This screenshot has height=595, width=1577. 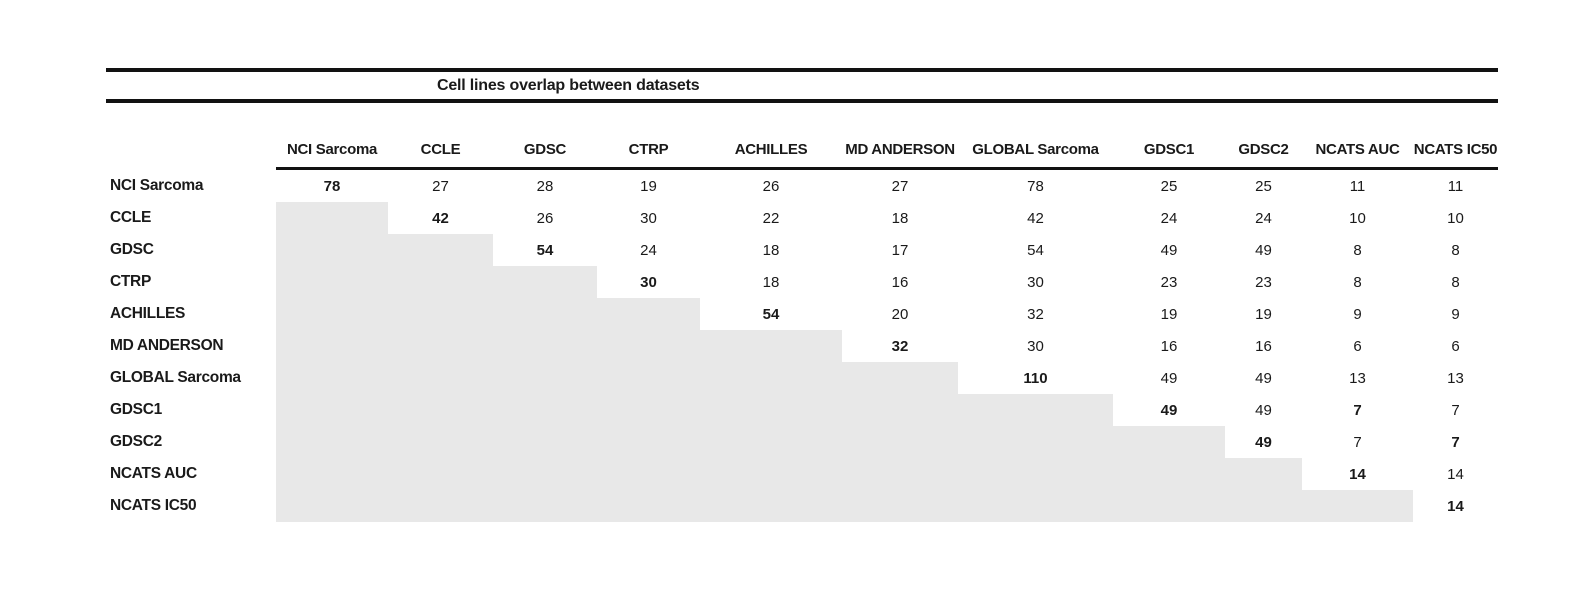 I want to click on table-row: CCLE 42 26 30 22 18 42 24 24 10 10, so click(x=802, y=218).